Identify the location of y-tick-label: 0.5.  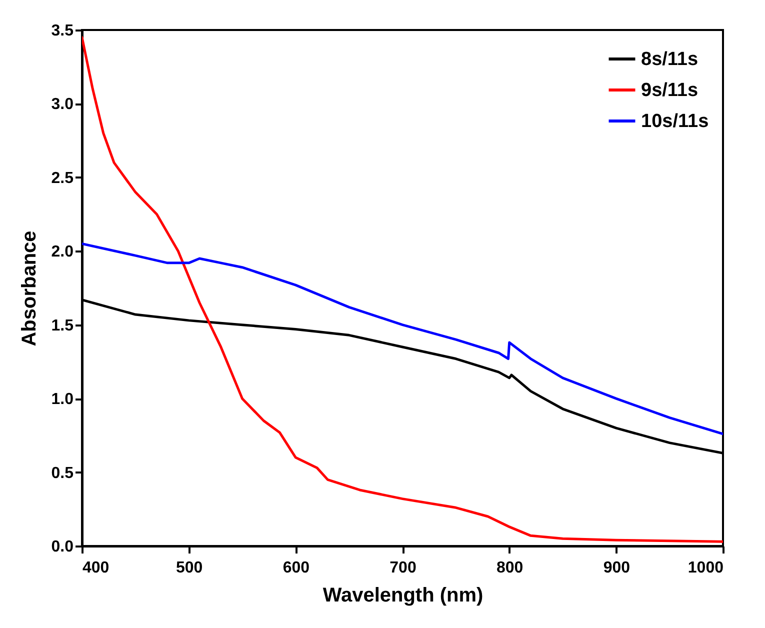
(62, 473).